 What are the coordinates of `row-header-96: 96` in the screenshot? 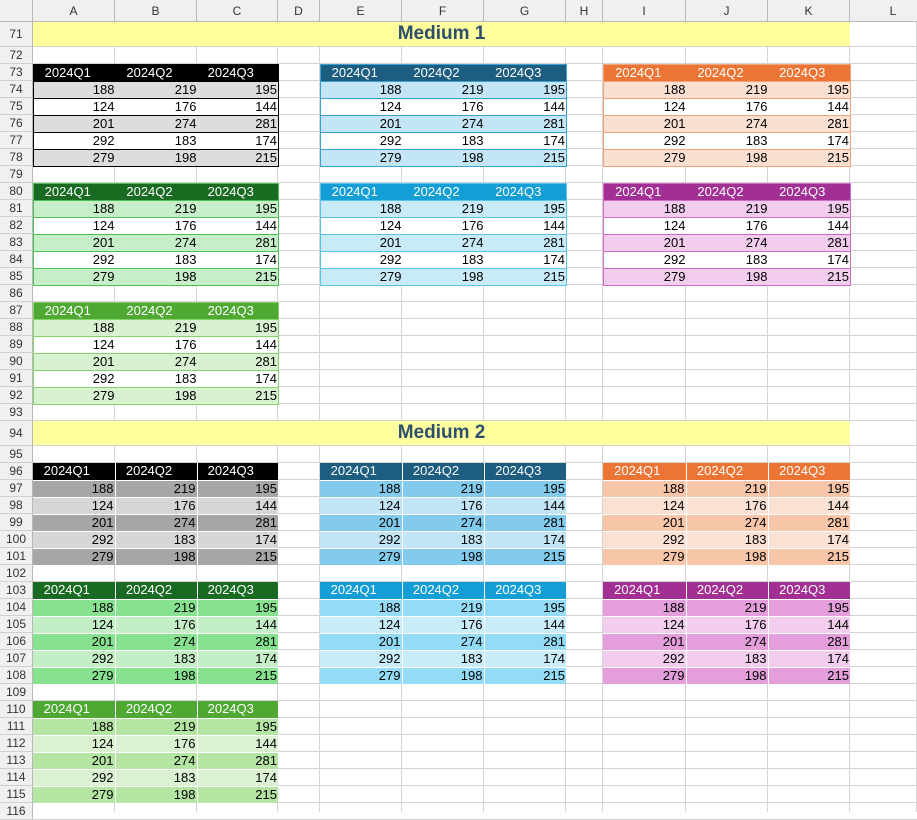 It's located at (16, 471).